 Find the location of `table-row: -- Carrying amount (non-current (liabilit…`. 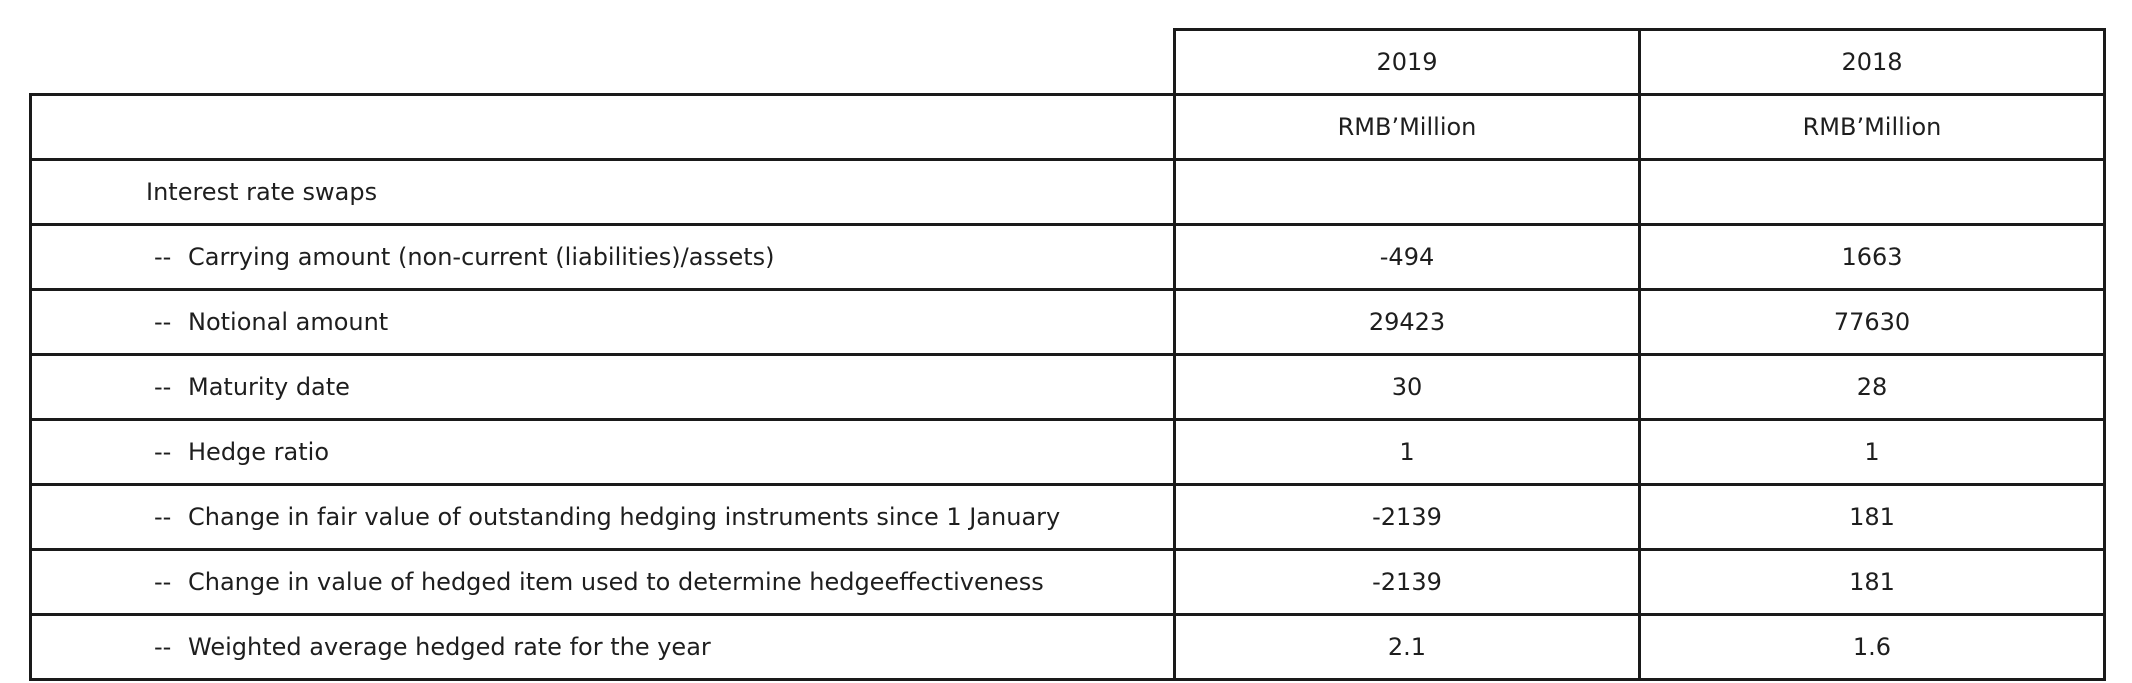

table-row: -- Carrying amount (non-current (liabilit… is located at coordinates (1067, 257).